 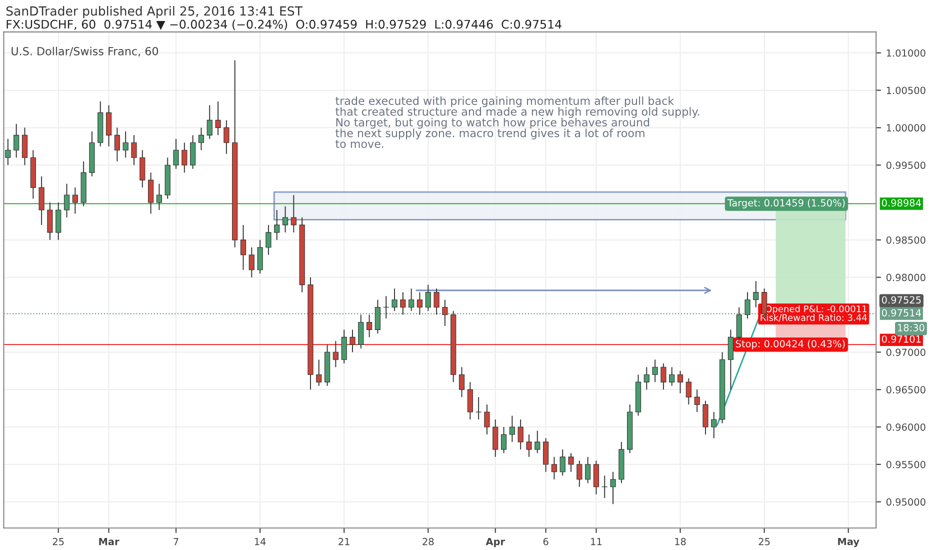 I want to click on ref-line-label: 0.97514, so click(x=901, y=313).